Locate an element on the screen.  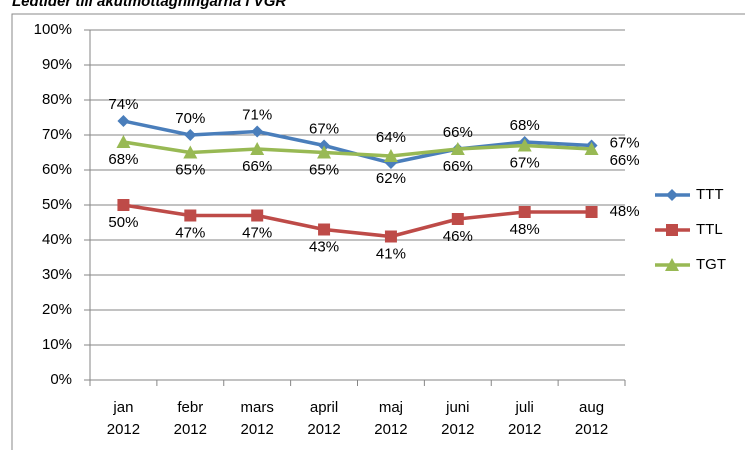
y-tick-label: 80% is located at coordinates (57, 99).